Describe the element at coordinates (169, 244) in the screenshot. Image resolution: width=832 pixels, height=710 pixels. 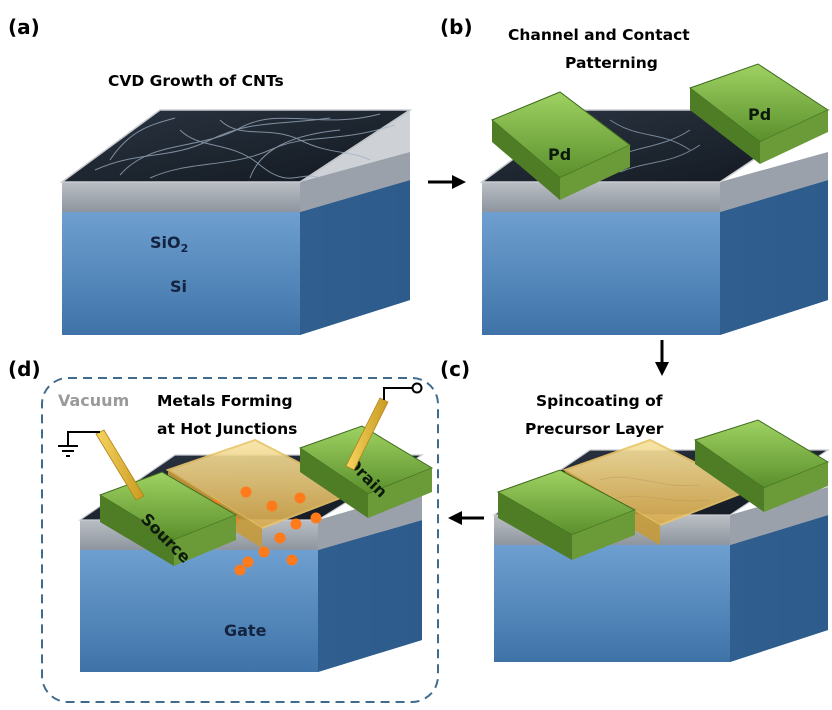
I see `sio2-label: SiO2` at that location.